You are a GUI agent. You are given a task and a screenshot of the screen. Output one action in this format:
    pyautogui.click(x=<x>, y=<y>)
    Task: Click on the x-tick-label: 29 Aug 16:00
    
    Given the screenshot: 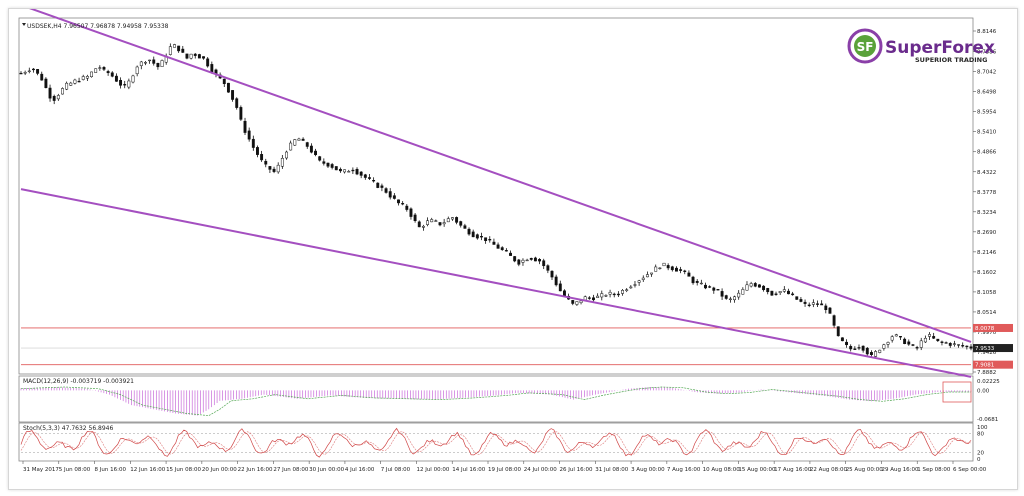 What is the action you would take?
    pyautogui.click(x=900, y=470)
    